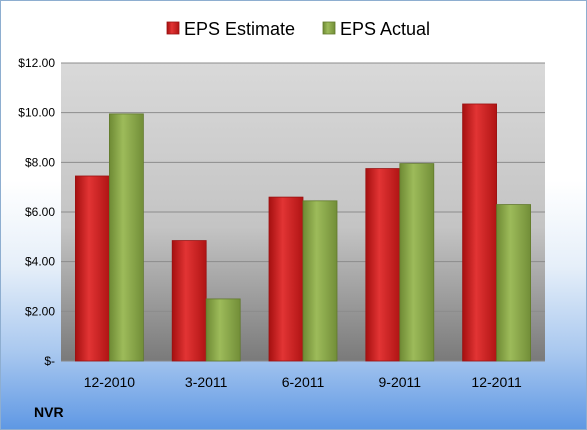 This screenshot has width=587, height=430. Describe the element at coordinates (298, 29) in the screenshot. I see `legend: EPS Estimate EPS Actual` at that location.